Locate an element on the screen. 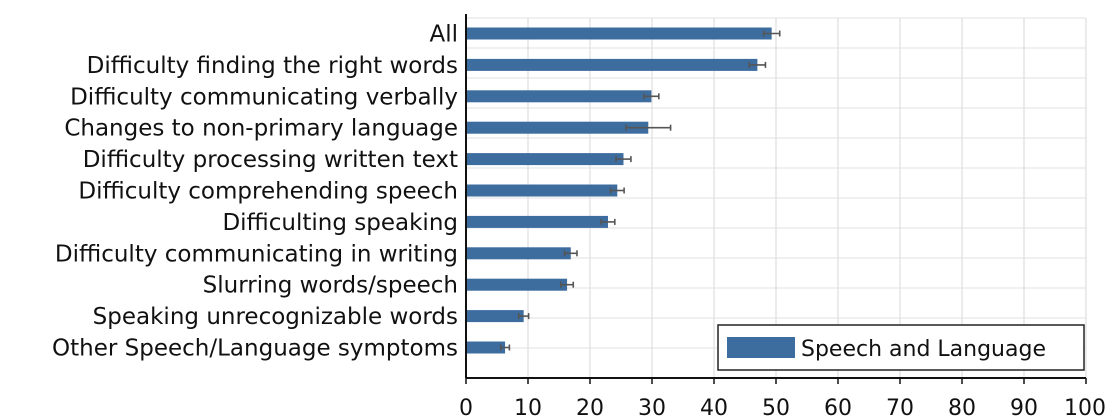 The image size is (1112, 419). category-label: Changes to non-primary language is located at coordinates (261, 129).